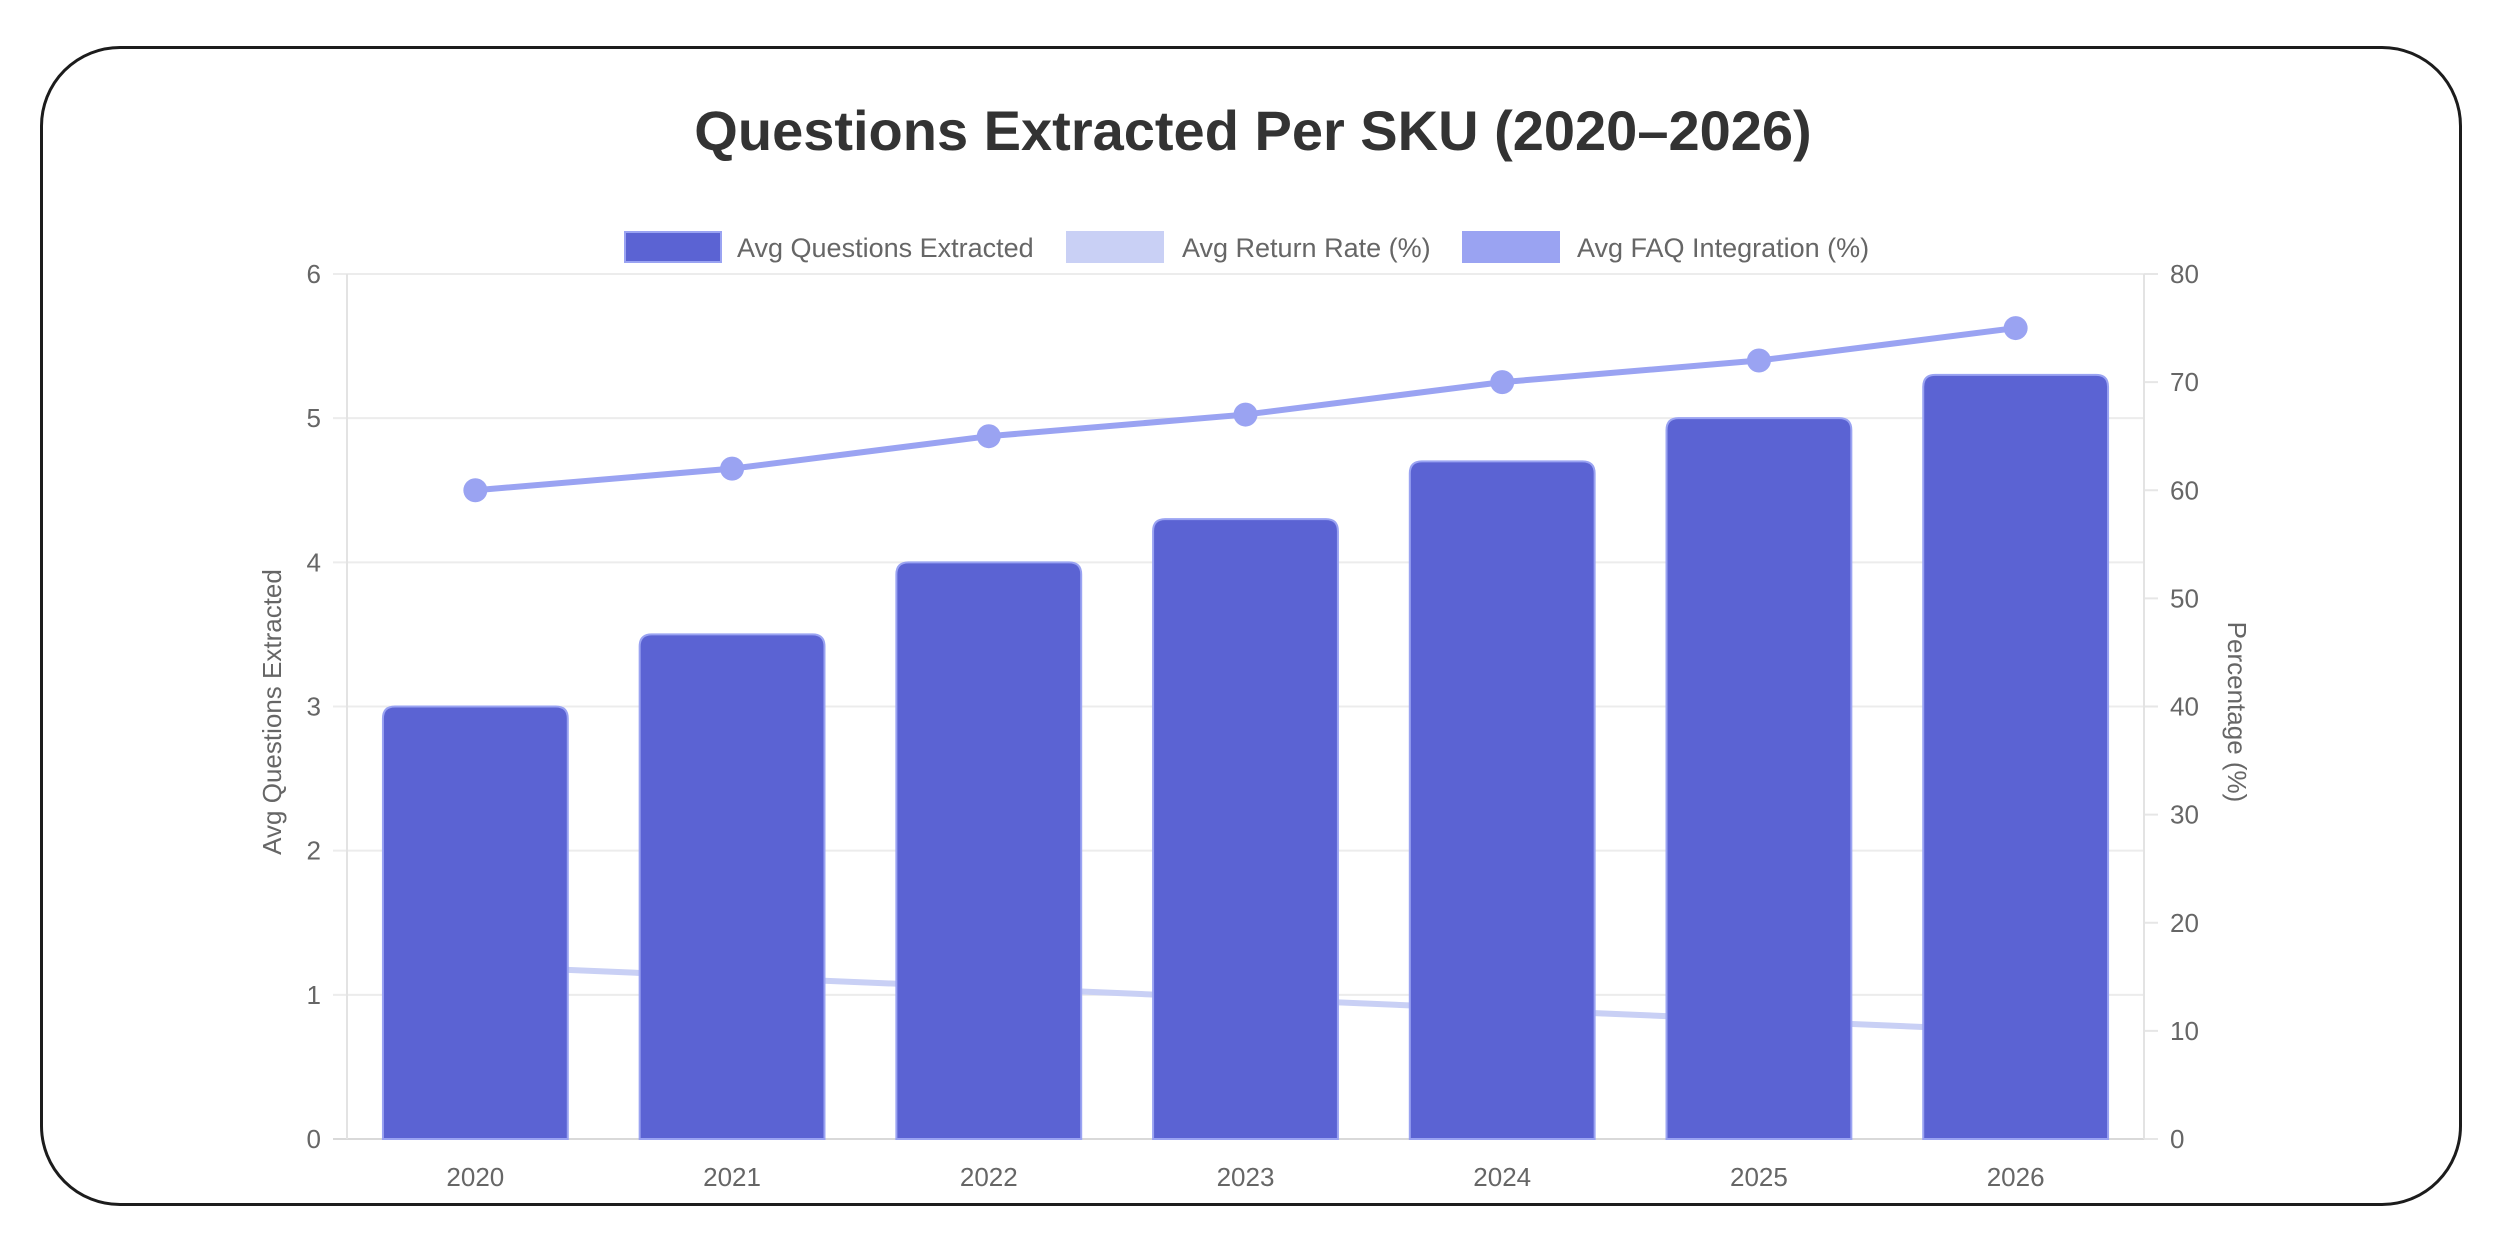 The image size is (2497, 1240). I want to click on data-point-2022, so click(988, 436).